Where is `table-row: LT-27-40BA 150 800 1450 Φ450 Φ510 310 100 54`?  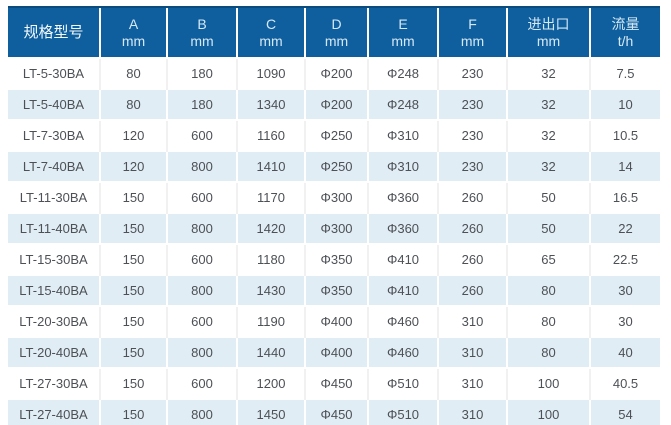 table-row: LT-27-40BA 150 800 1450 Φ450 Φ510 310 100 54 is located at coordinates (334, 411).